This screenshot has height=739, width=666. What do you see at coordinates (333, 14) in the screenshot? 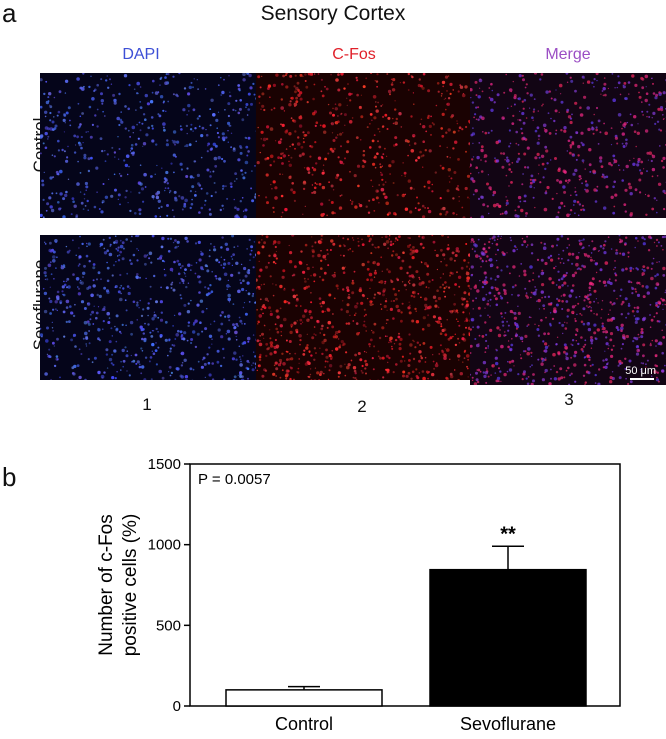
I see `figure-title: Sensory Cortex` at bounding box center [333, 14].